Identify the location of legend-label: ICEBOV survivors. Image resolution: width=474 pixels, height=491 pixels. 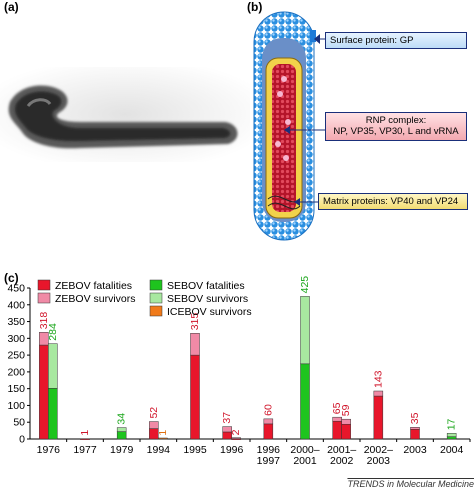
(209, 312).